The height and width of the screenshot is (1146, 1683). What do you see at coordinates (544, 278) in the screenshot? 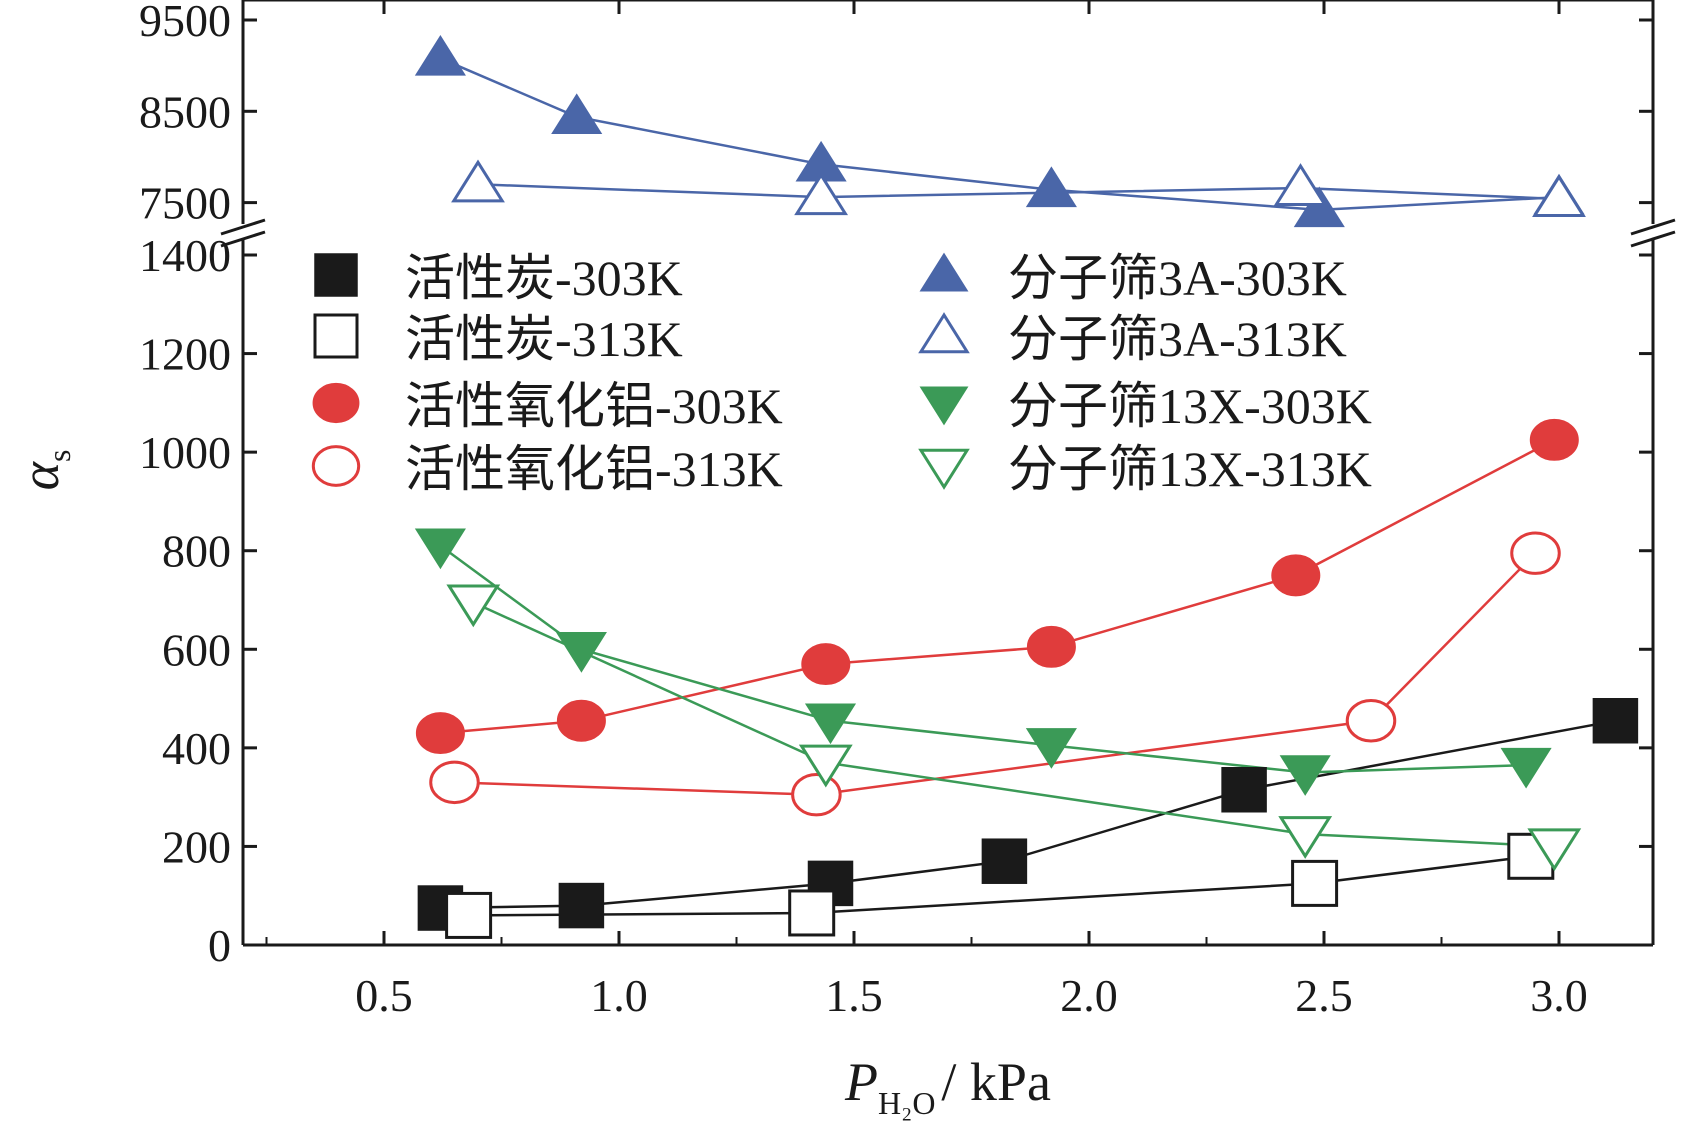
I see `legend-label: 活性炭-303K` at bounding box center [544, 278].